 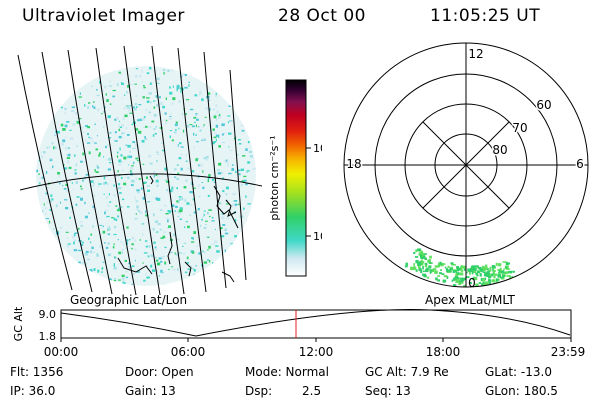 What do you see at coordinates (61, 352) in the screenshot?
I see `time-tick-0000: 00:00` at bounding box center [61, 352].